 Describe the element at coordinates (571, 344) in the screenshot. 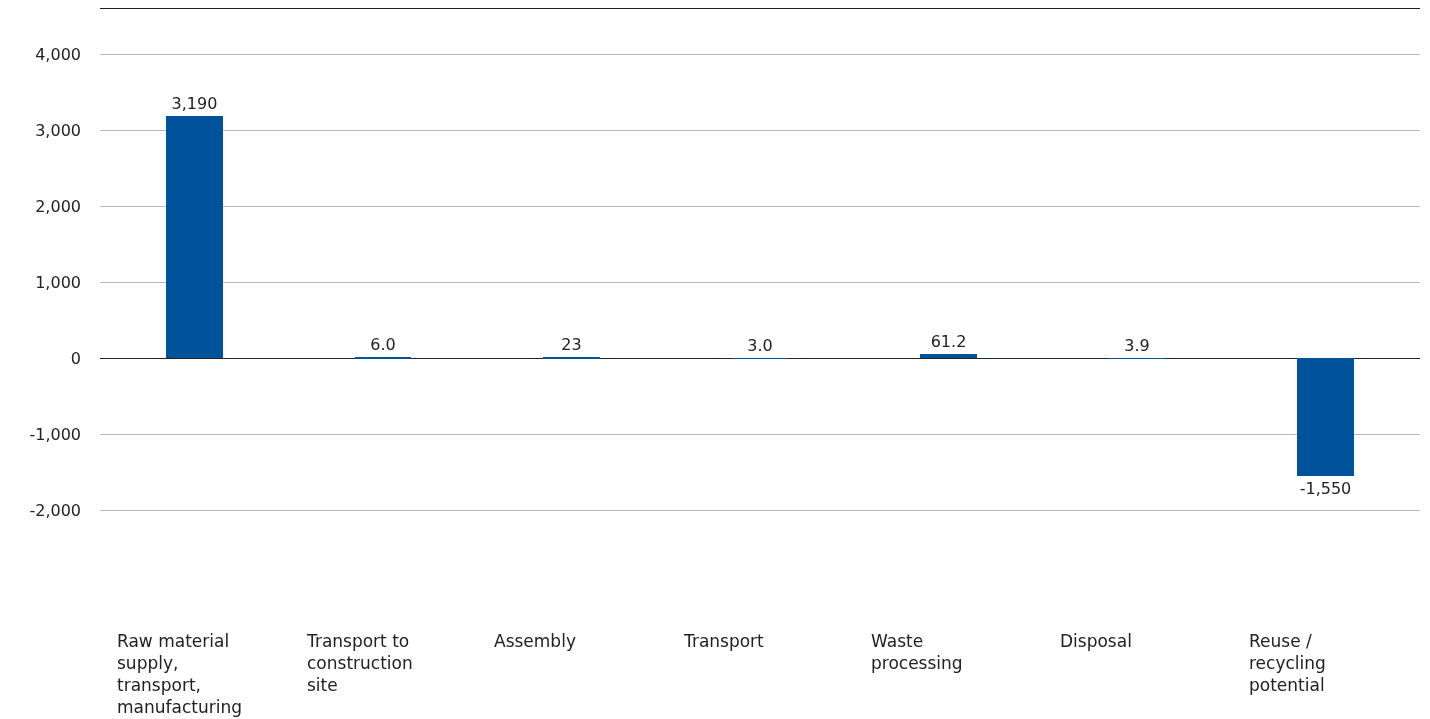

I see `data-label: 23` at that location.